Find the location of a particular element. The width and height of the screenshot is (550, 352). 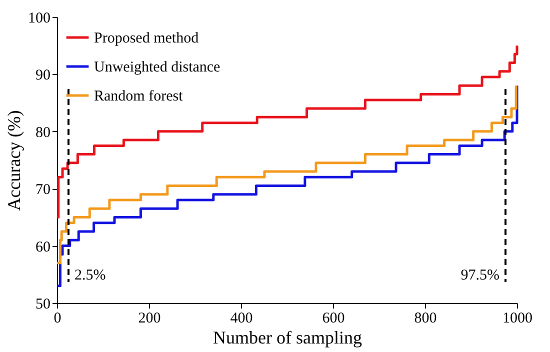

y-tick-label: 90 is located at coordinates (43, 76).